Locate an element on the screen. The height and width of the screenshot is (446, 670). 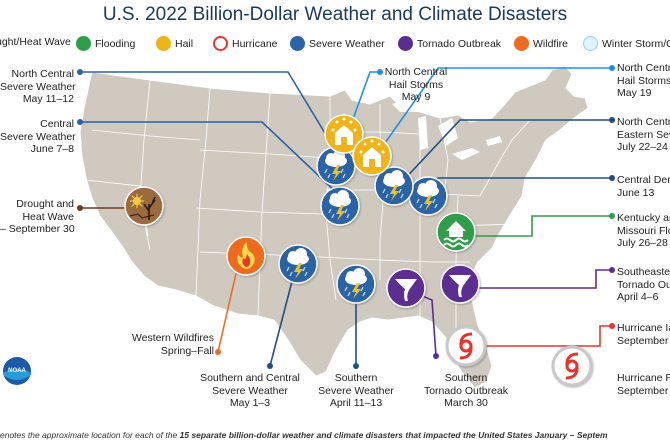
legend-item-drought: ught/Heat Wave is located at coordinates (35, 42).